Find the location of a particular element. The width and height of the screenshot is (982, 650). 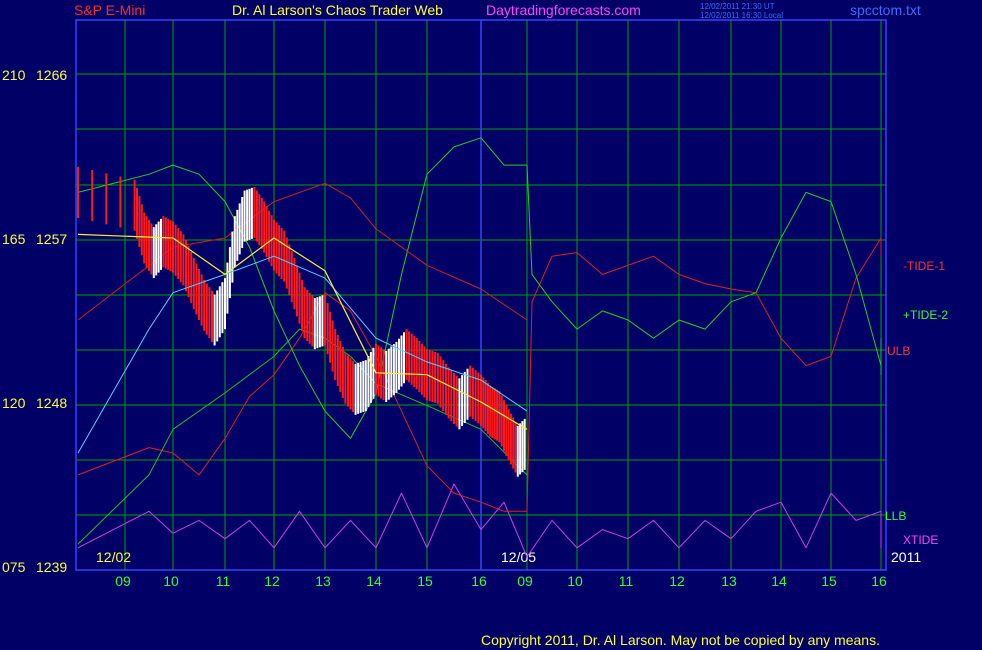

series-label: LLB is located at coordinates (895, 516).